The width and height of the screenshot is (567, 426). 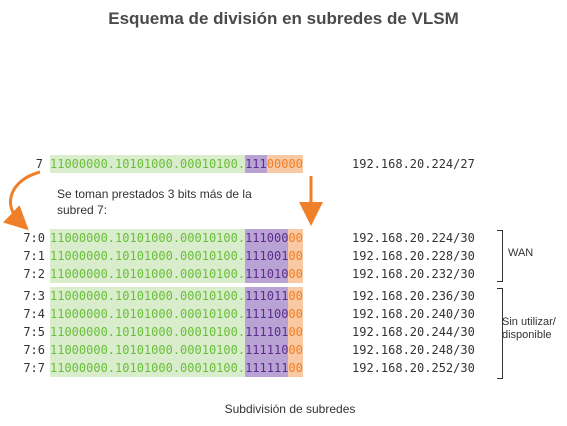 I want to click on subnet-bits: 111011, so click(x=267, y=296).